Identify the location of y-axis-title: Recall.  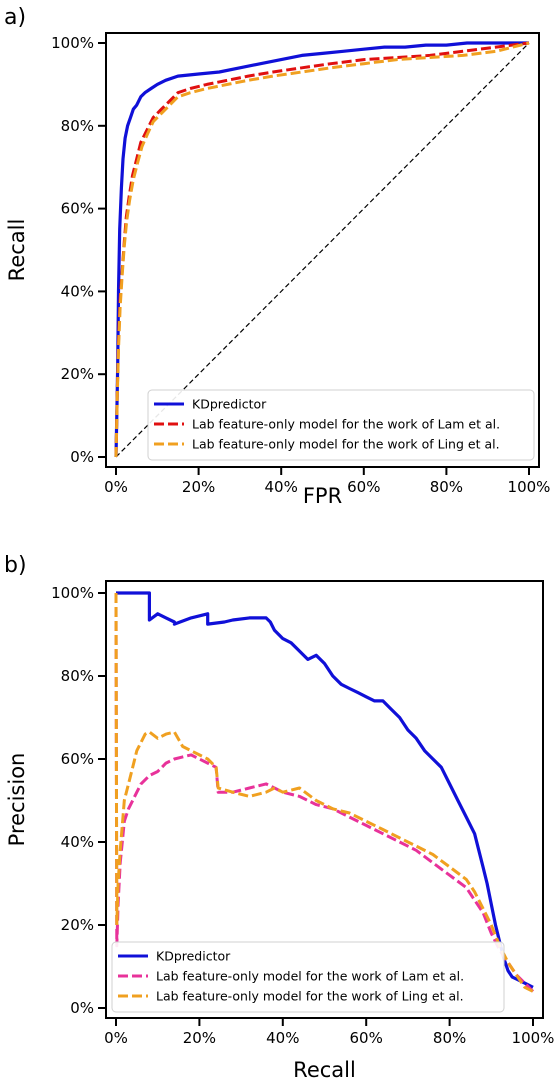
(17, 250).